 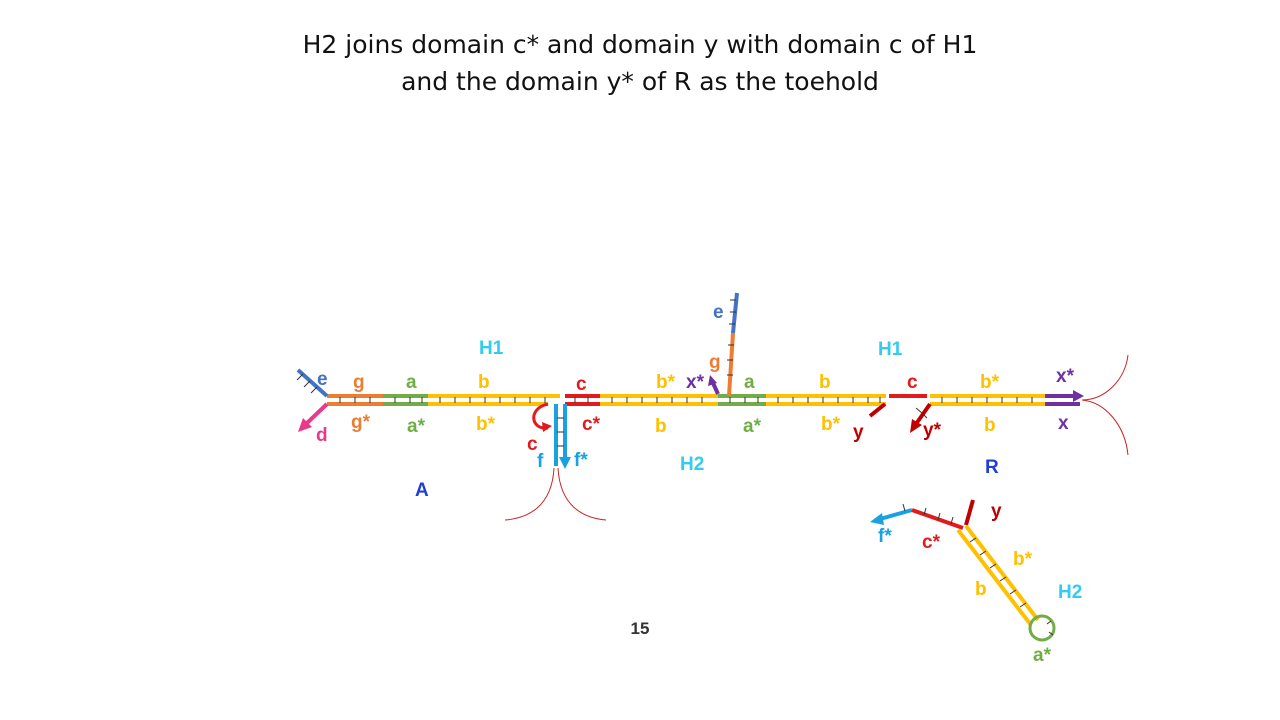 I want to click on d-arrowhead, so click(x=305, y=425).